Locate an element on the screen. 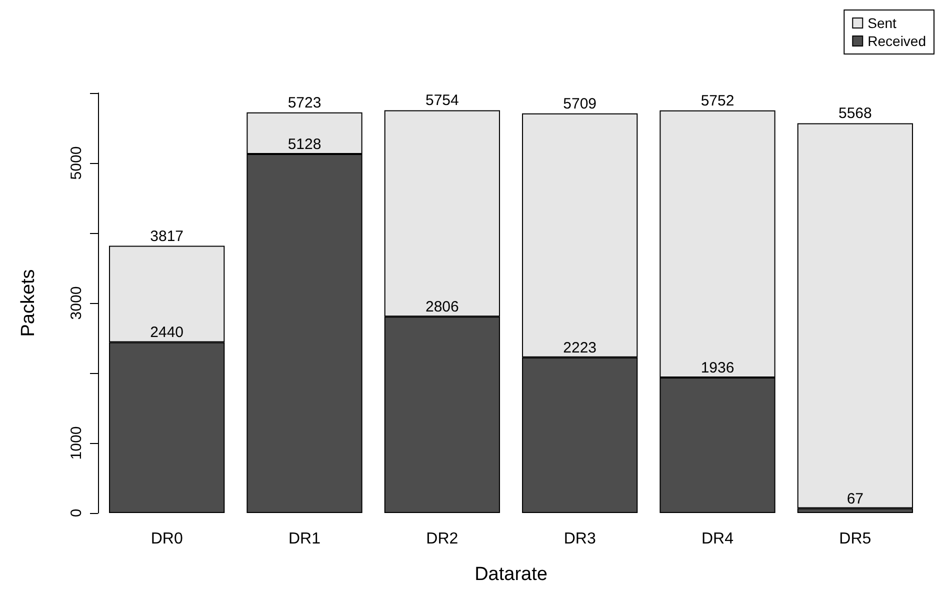 This screenshot has width=949, height=614. y-tick-label: 5000 is located at coordinates (76, 163).